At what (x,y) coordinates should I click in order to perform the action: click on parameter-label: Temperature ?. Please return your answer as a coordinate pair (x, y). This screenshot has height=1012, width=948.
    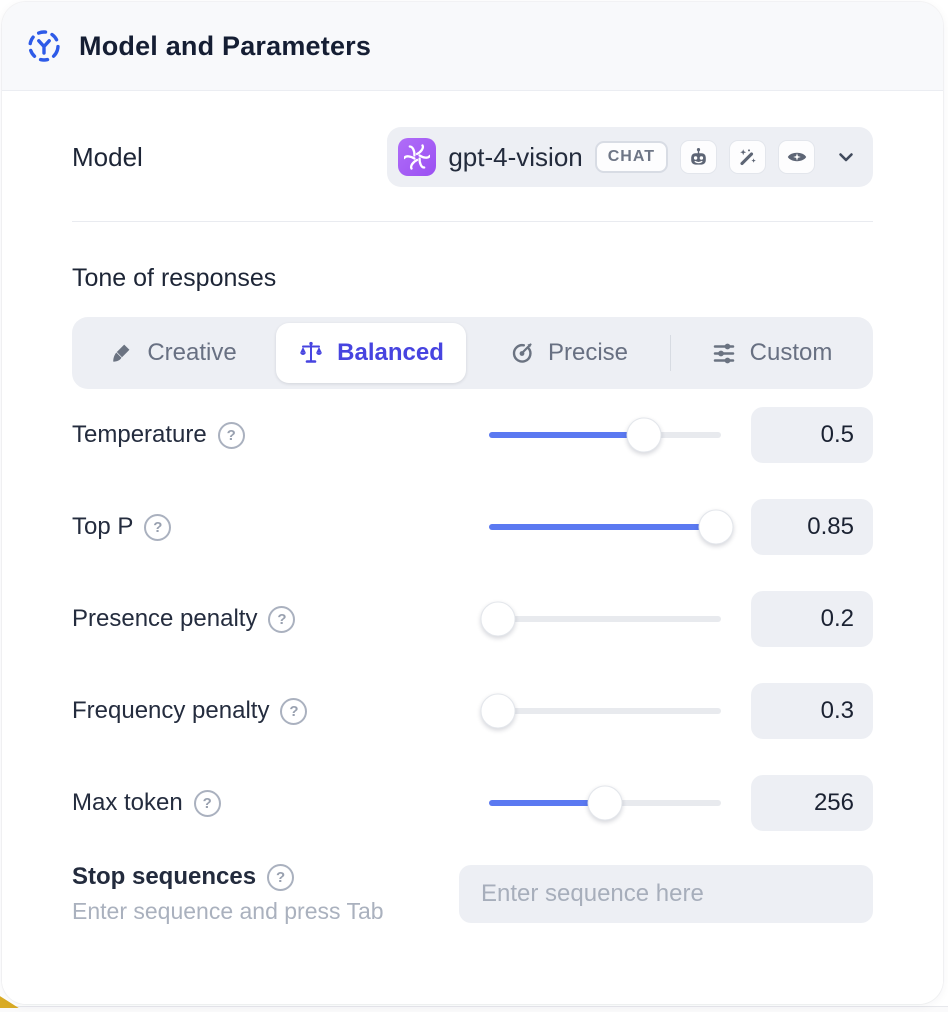
    Looking at the image, I should click on (280, 435).